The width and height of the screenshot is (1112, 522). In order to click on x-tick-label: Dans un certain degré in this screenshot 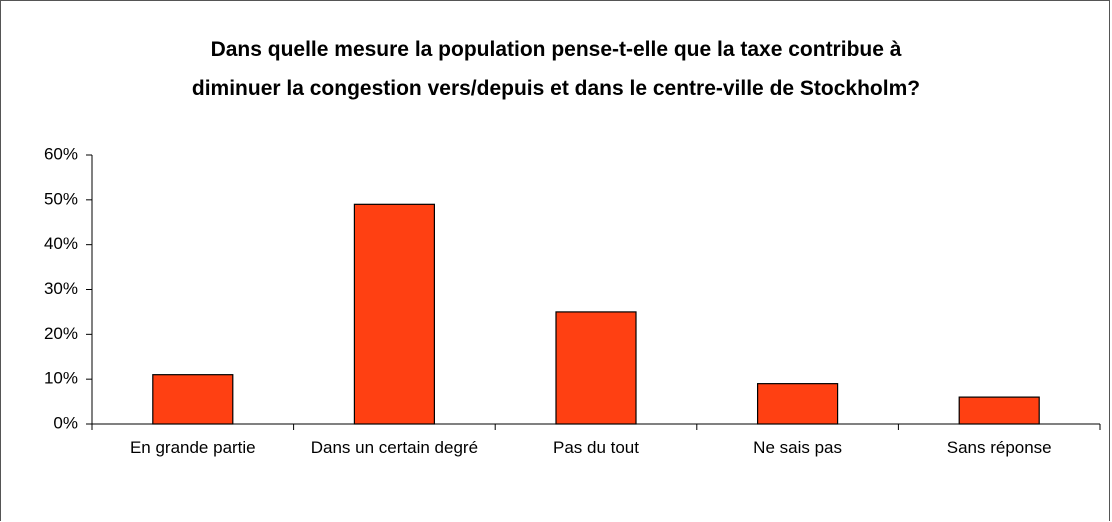, I will do `click(394, 447)`.